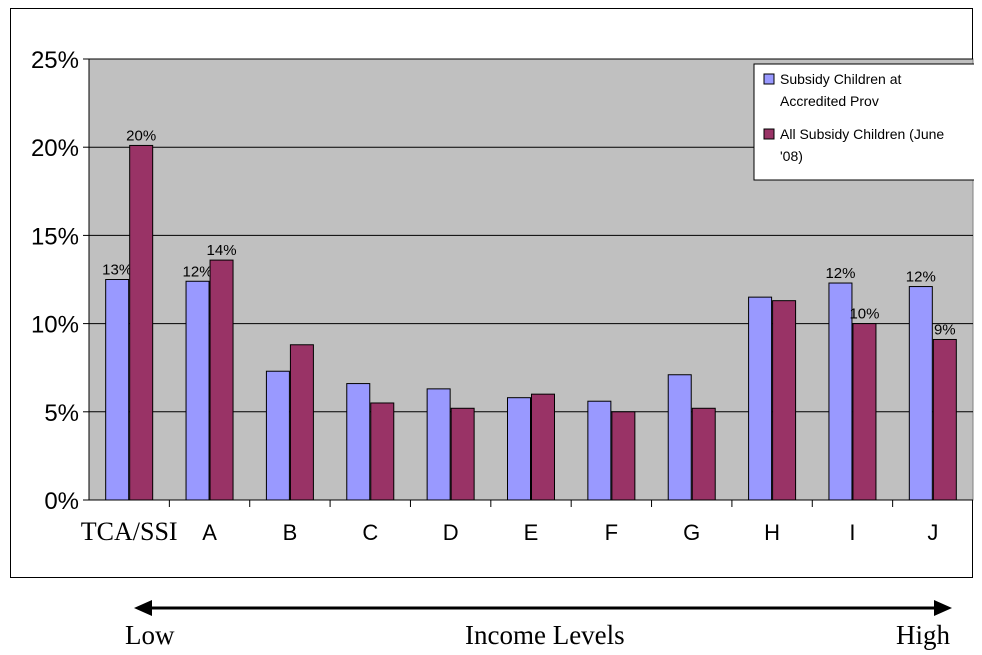 This screenshot has height=655, width=982. What do you see at coordinates (611, 532) in the screenshot?
I see `x-tick-label: F` at bounding box center [611, 532].